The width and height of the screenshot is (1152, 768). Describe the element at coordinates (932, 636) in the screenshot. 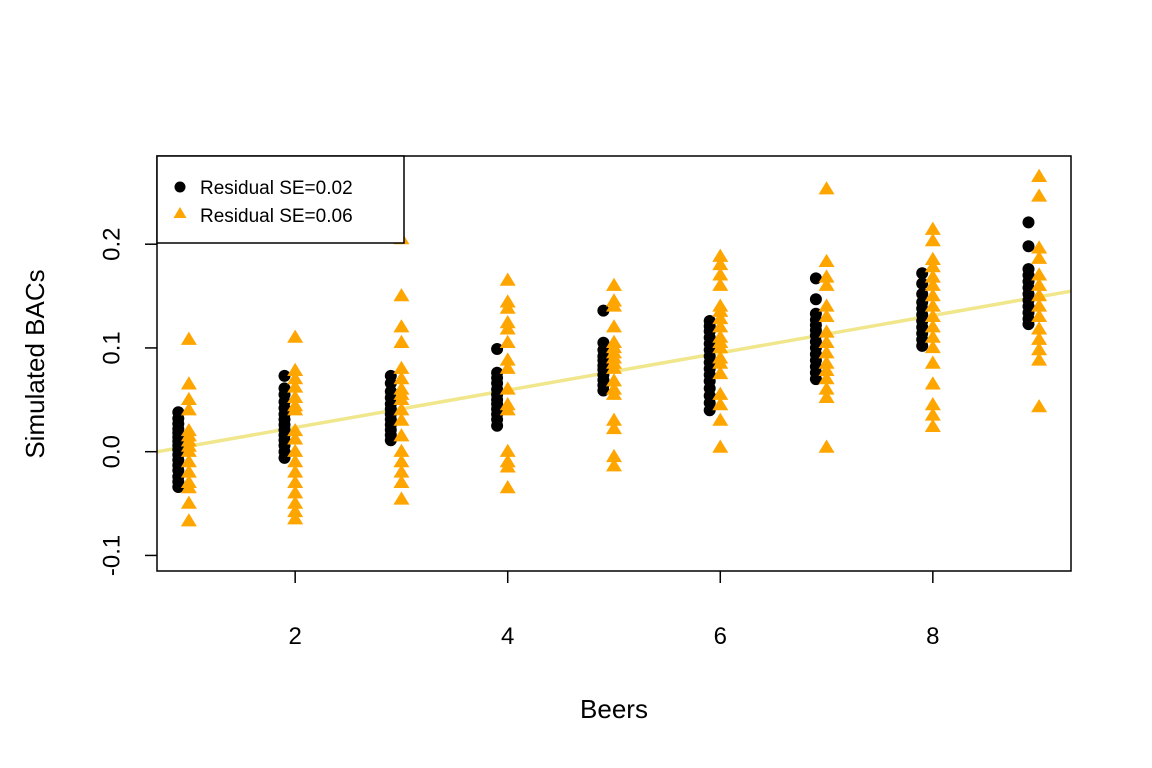

I see `x-tick-label: 8` at that location.